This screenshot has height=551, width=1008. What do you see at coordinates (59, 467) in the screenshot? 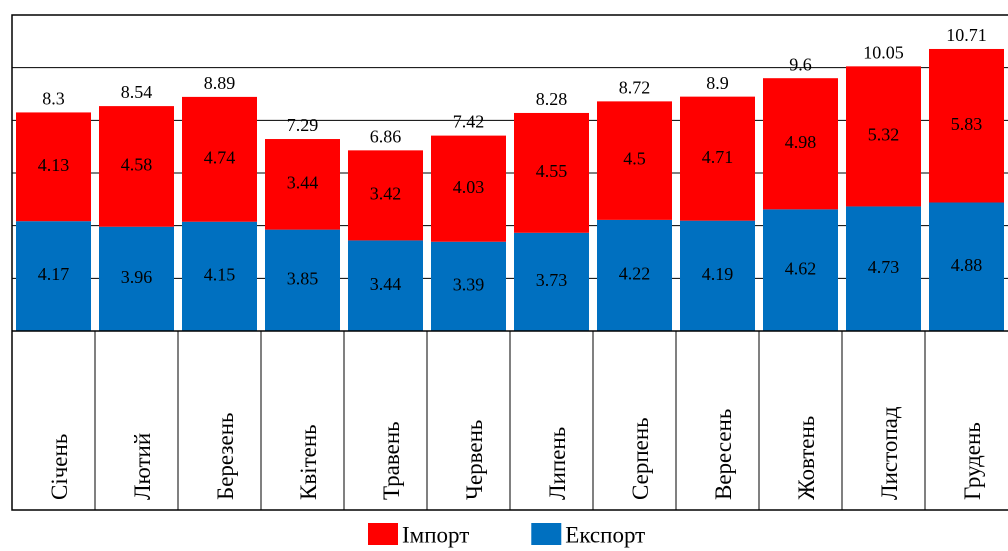
I see `category-label: Січень` at bounding box center [59, 467].